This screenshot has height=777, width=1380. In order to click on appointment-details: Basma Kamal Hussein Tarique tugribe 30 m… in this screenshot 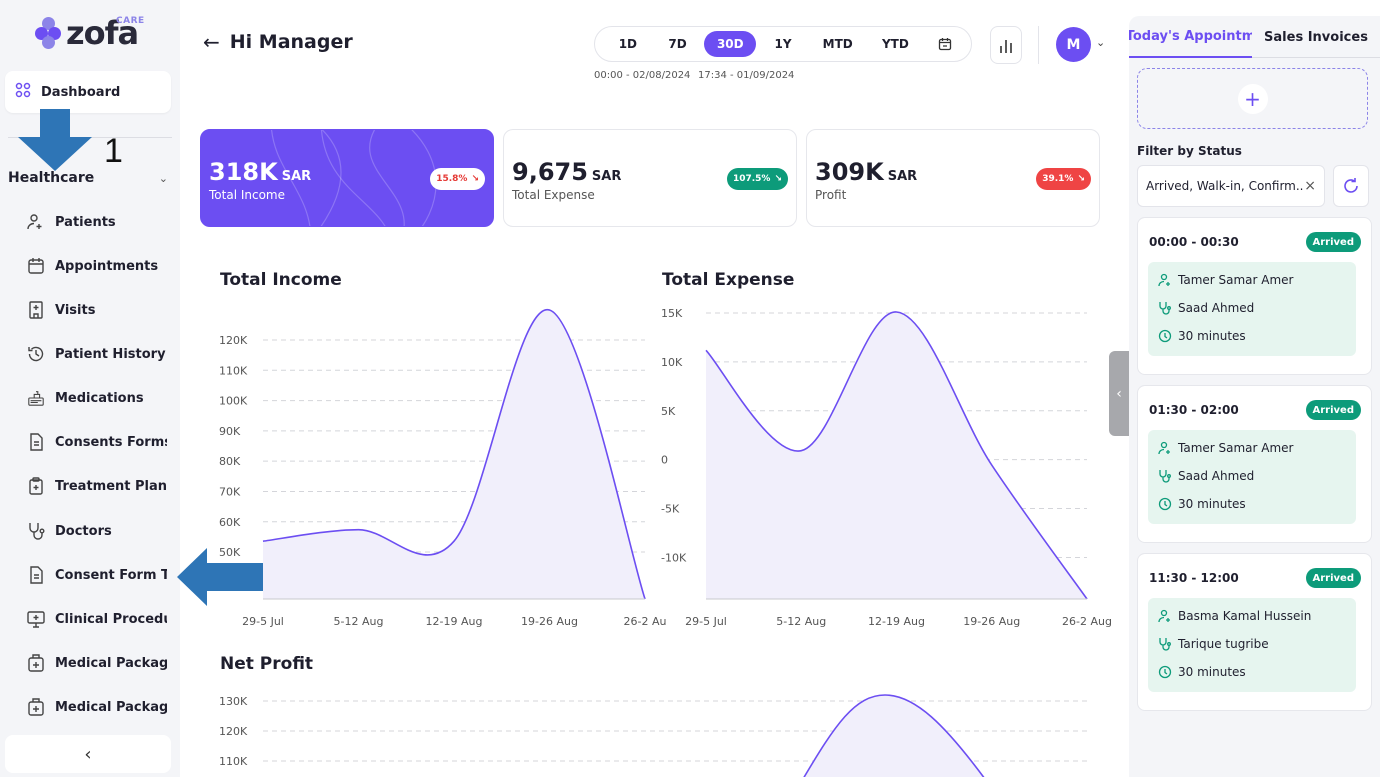, I will do `click(1252, 645)`.